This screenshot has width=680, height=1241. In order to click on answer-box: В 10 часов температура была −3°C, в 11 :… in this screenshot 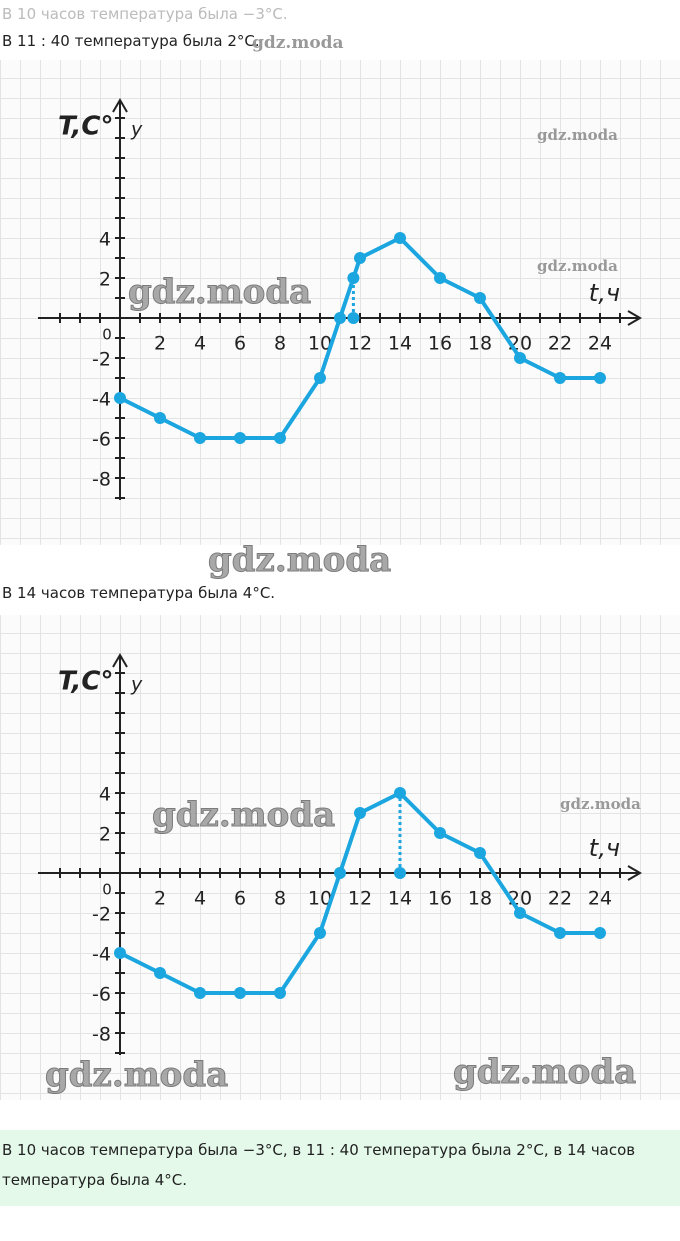, I will do `click(340, 1168)`.